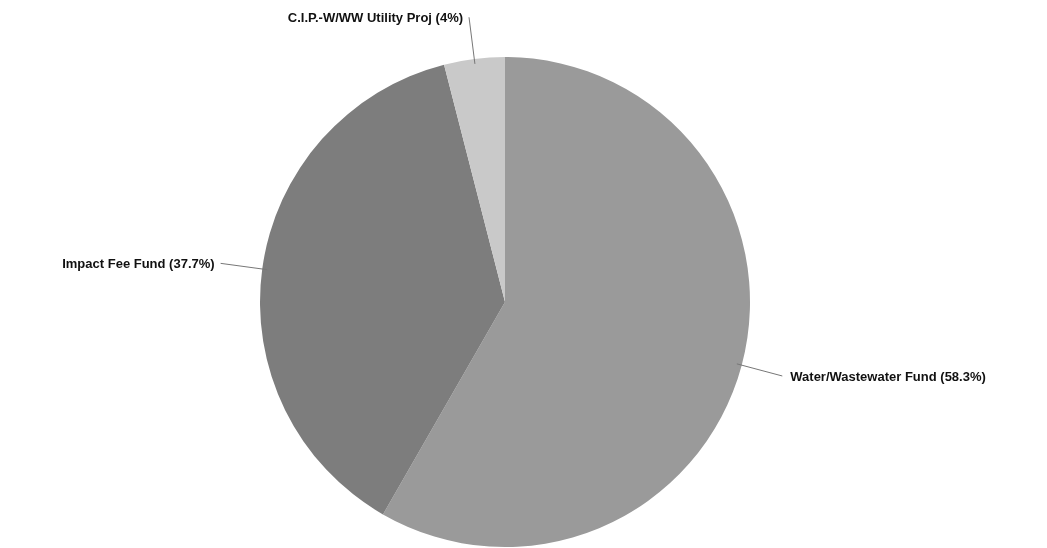 Image resolution: width=1047 pixels, height=548 pixels. I want to click on pie-slice, so click(474, 179).